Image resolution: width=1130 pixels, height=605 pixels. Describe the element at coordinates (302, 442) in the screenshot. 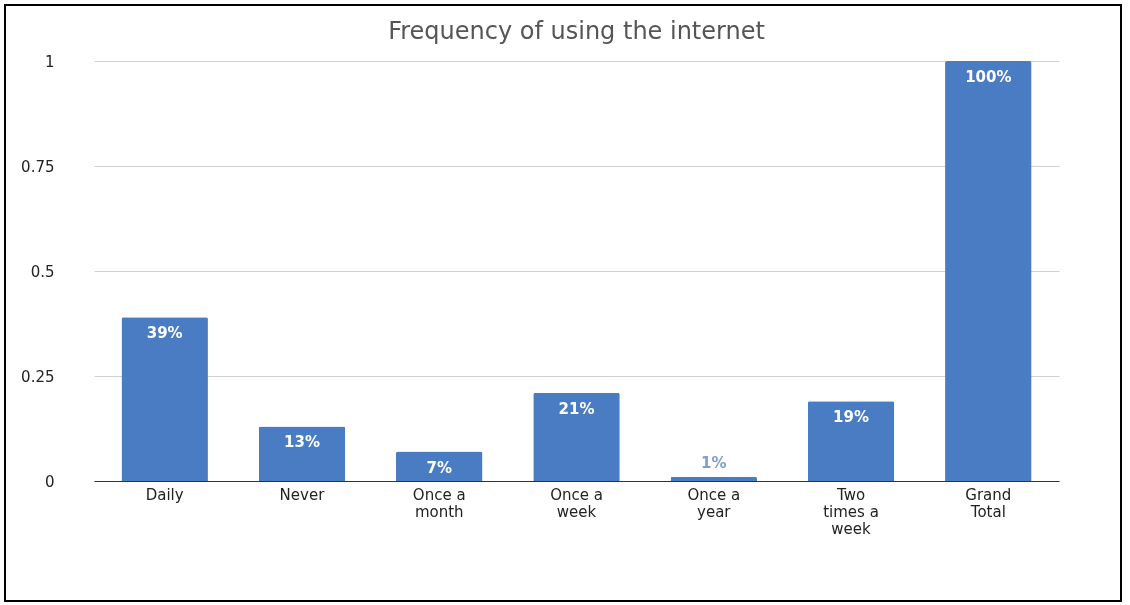

I see `data-label: 13%` at that location.